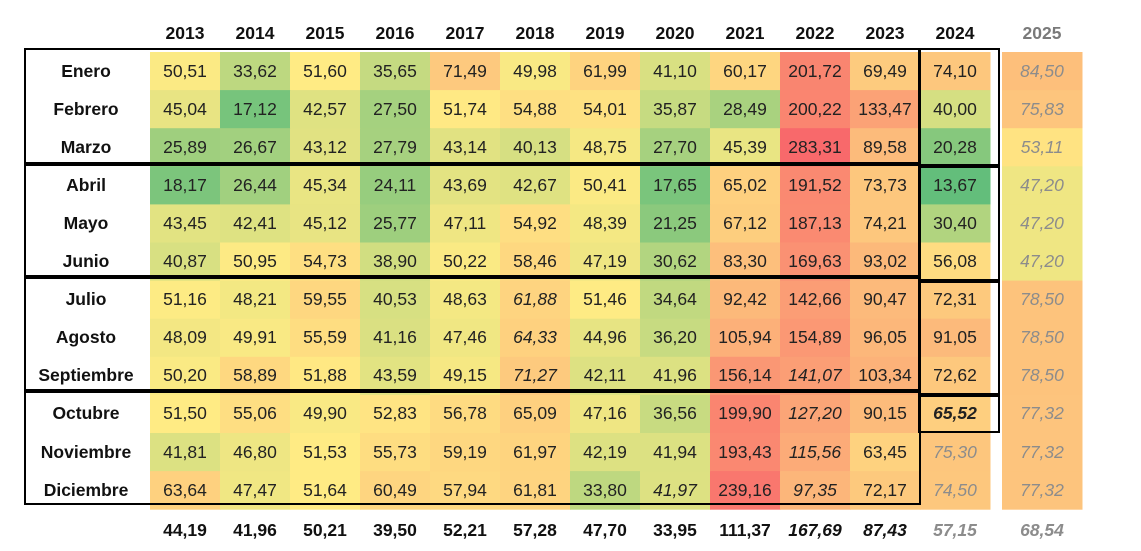 This screenshot has height=551, width=1141. What do you see at coordinates (255, 299) in the screenshot?
I see `heatmap-cell: 48,21` at bounding box center [255, 299].